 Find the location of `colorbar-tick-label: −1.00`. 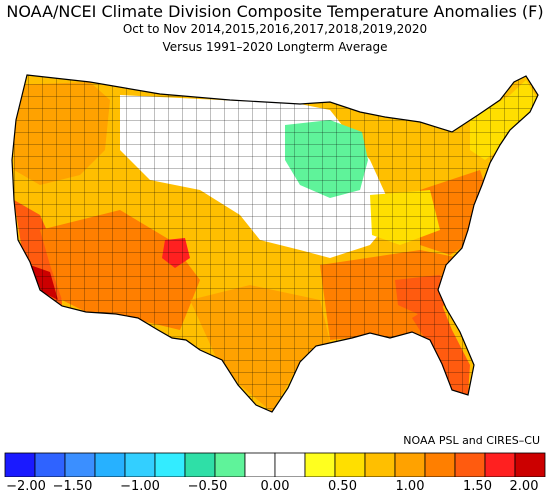

colorbar-tick-label: −1.00 is located at coordinates (140, 486).